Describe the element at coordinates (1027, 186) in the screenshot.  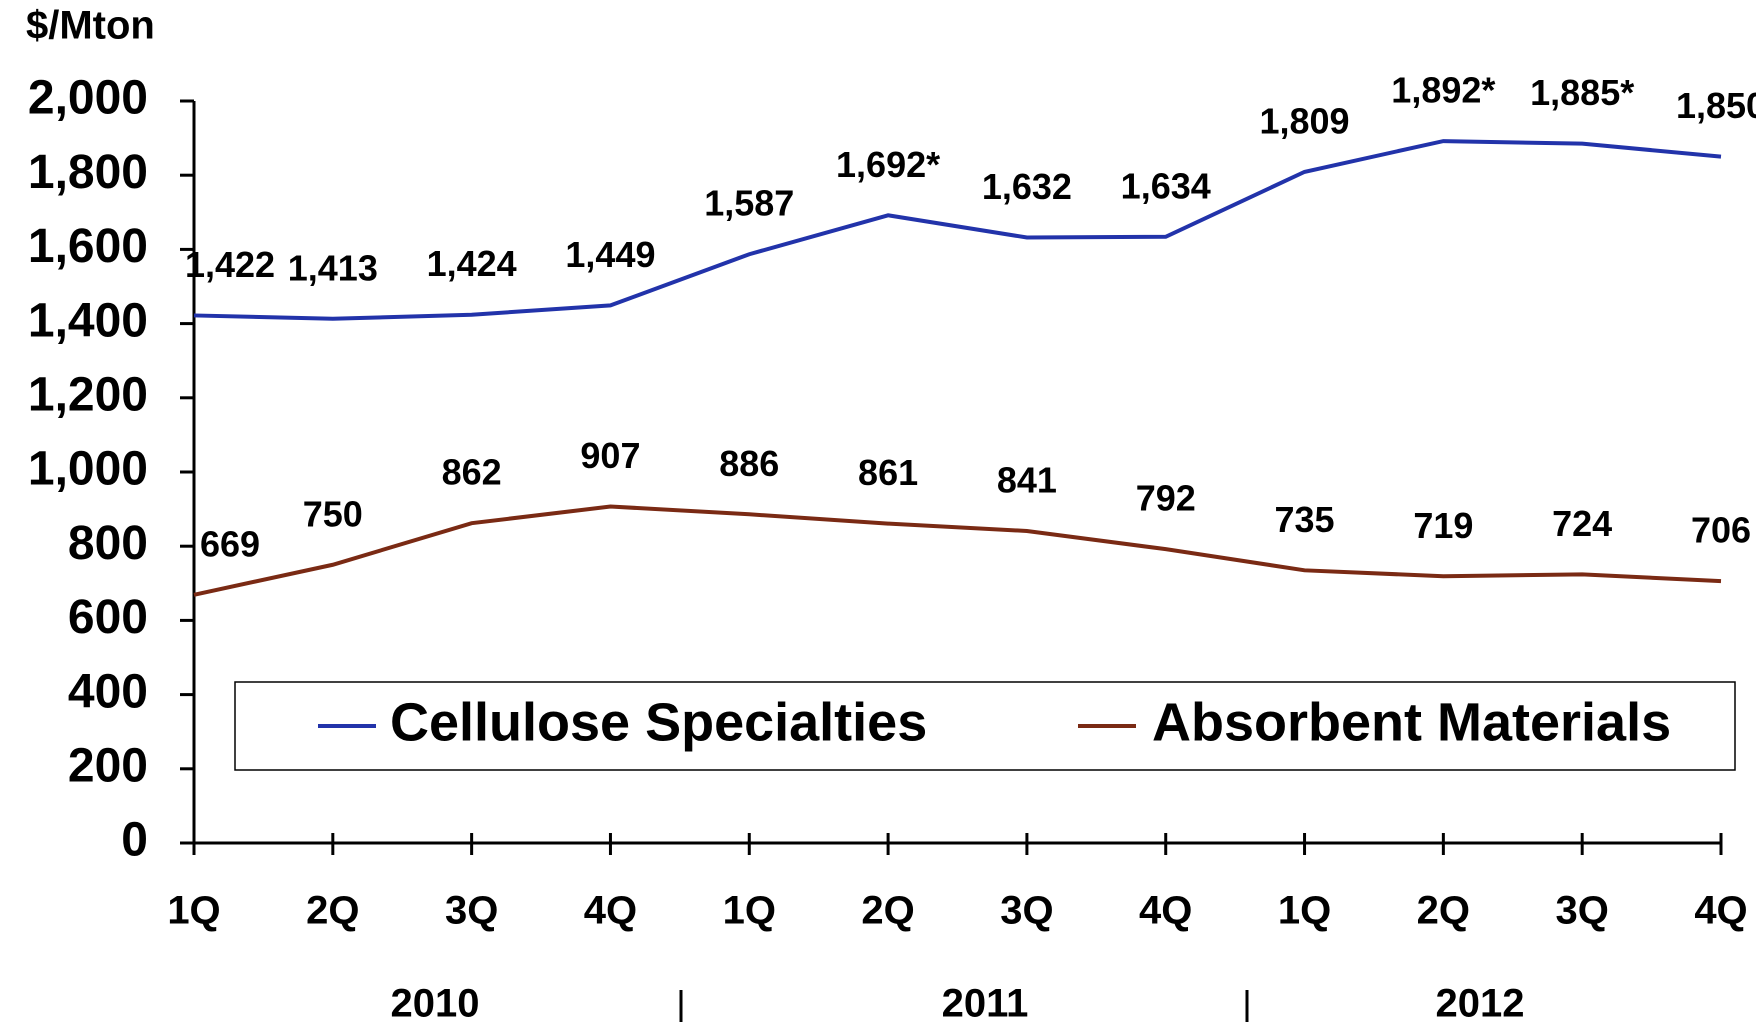
I see `data-label: 1,632` at that location.